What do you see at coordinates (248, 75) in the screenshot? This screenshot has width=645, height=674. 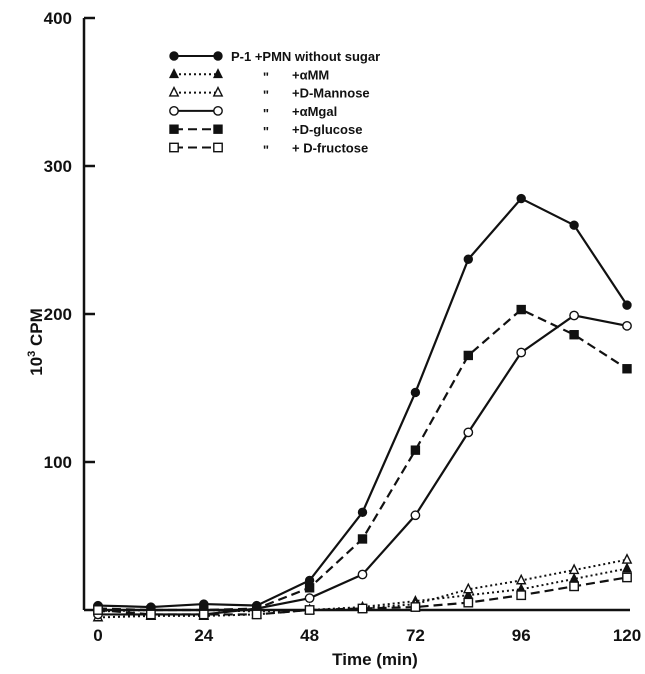 I see `legend-item: " +αMM` at bounding box center [248, 75].